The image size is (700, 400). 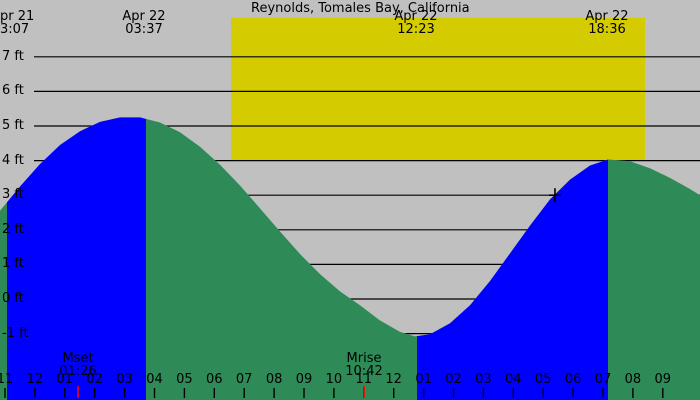 I want to click on sun-event-label: Apr 22 18:36, so click(x=607, y=23).